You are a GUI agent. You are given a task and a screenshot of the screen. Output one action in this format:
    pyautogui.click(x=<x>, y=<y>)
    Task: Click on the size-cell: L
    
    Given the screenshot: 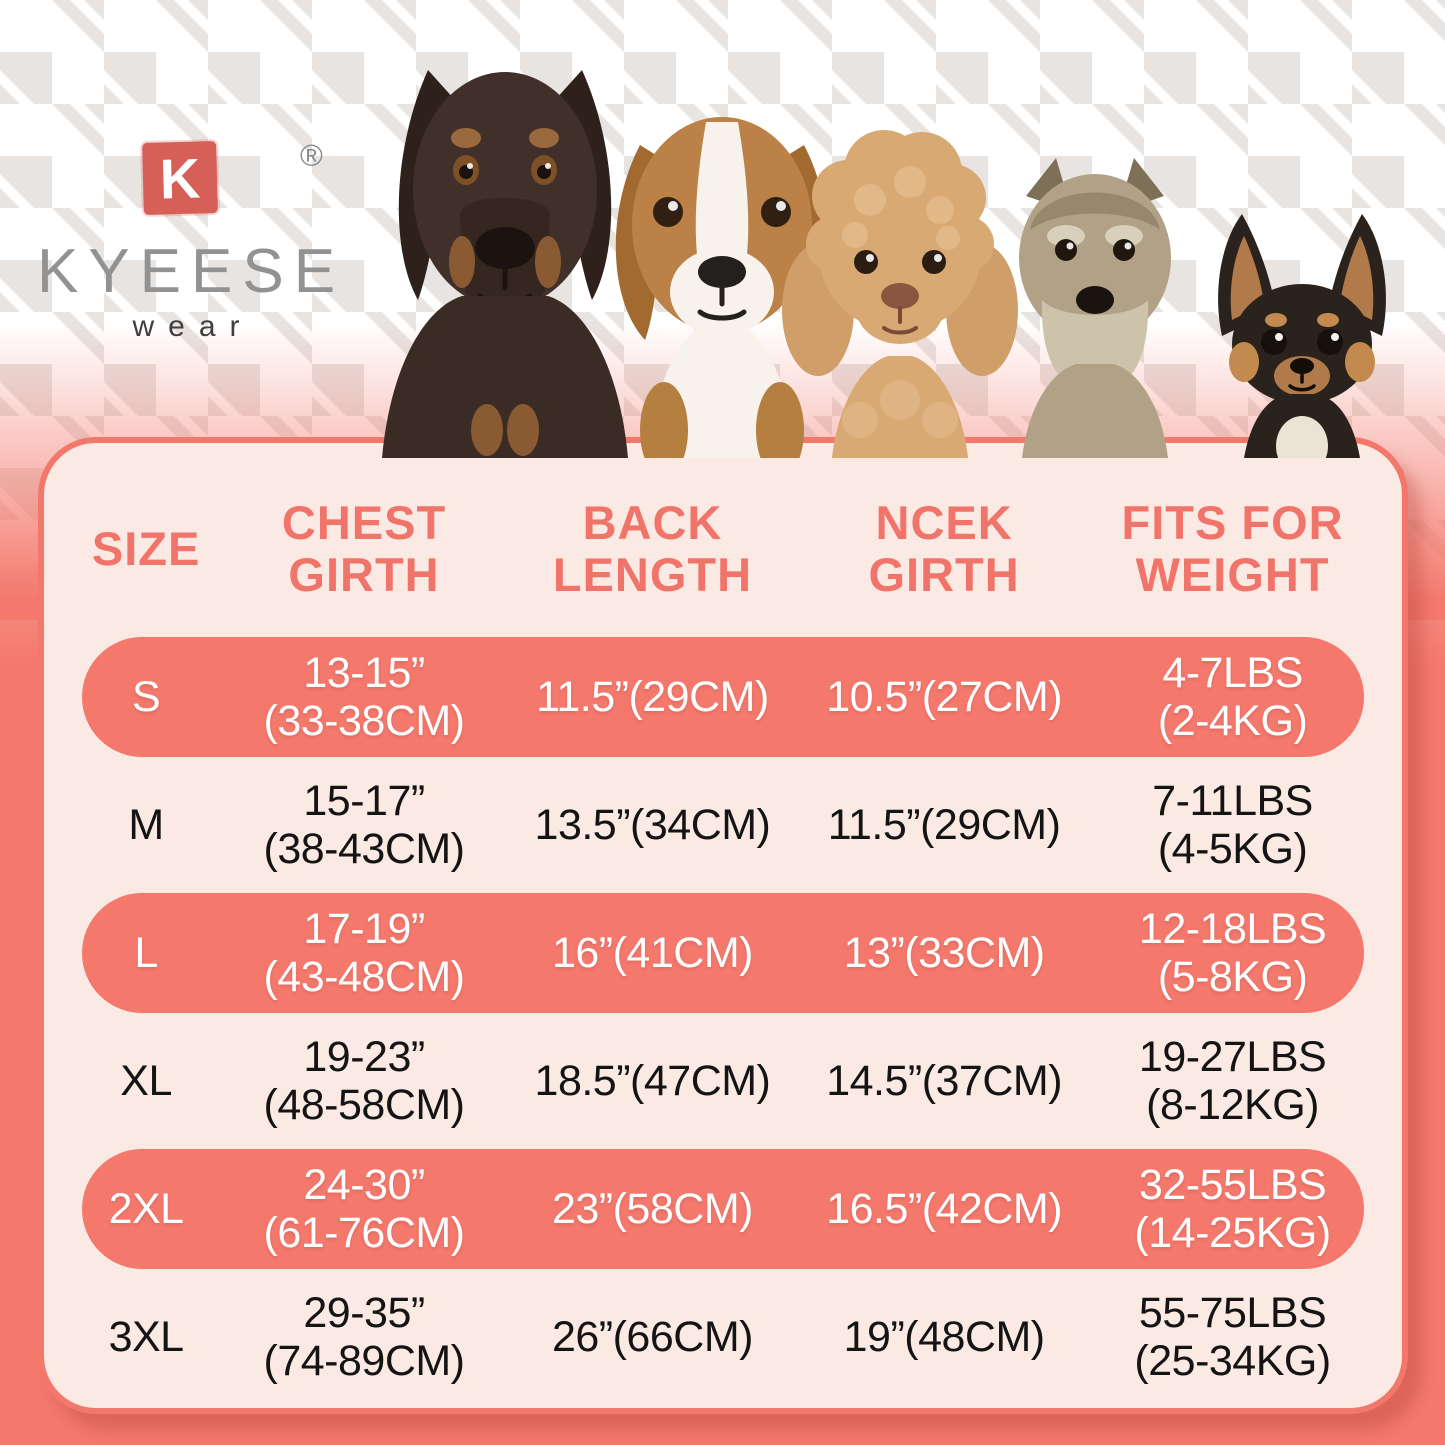 What is the action you would take?
    pyautogui.click(x=146, y=953)
    